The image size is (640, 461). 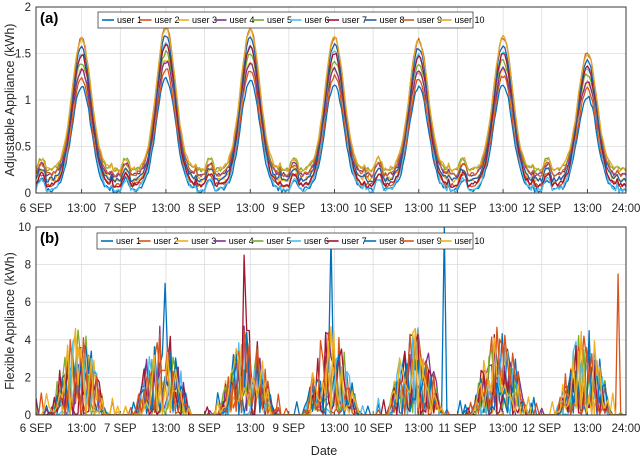 What do you see at coordinates (23, 148) in the screenshot?
I see `y-tick-label: 0.5` at bounding box center [23, 148].